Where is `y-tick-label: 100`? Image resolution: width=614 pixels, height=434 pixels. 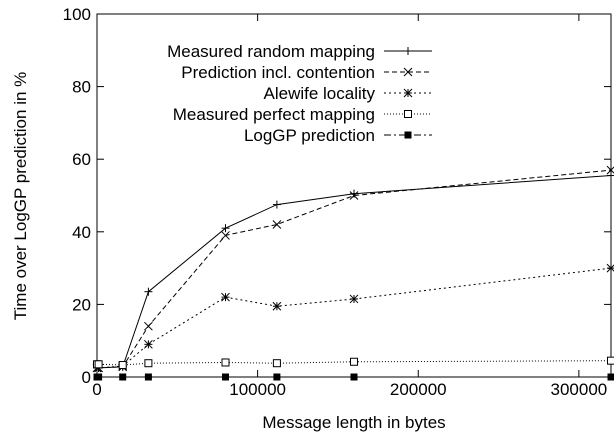 y-tick-label: 100 is located at coordinates (77, 14).